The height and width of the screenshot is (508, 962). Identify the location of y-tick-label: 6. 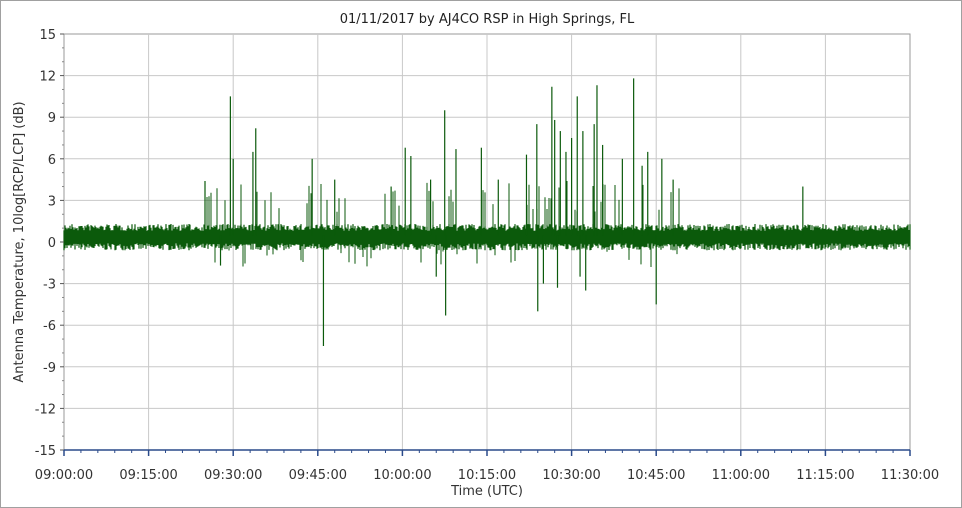
(52, 160).